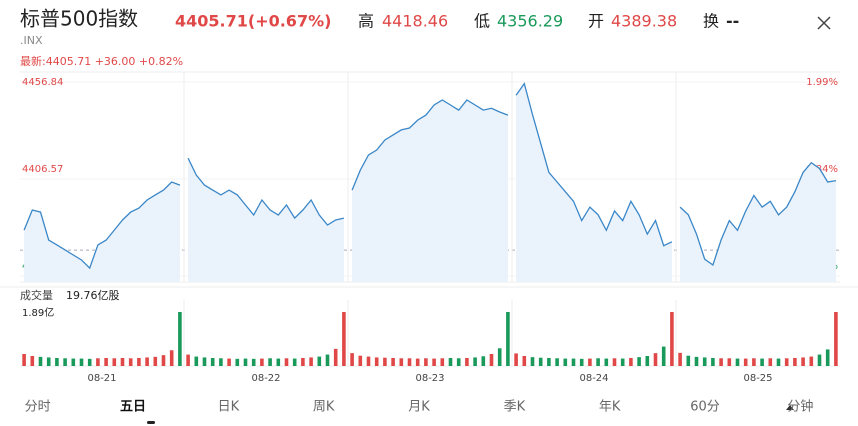 This screenshot has width=858, height=426. I want to click on tab: 五日, so click(133, 407).